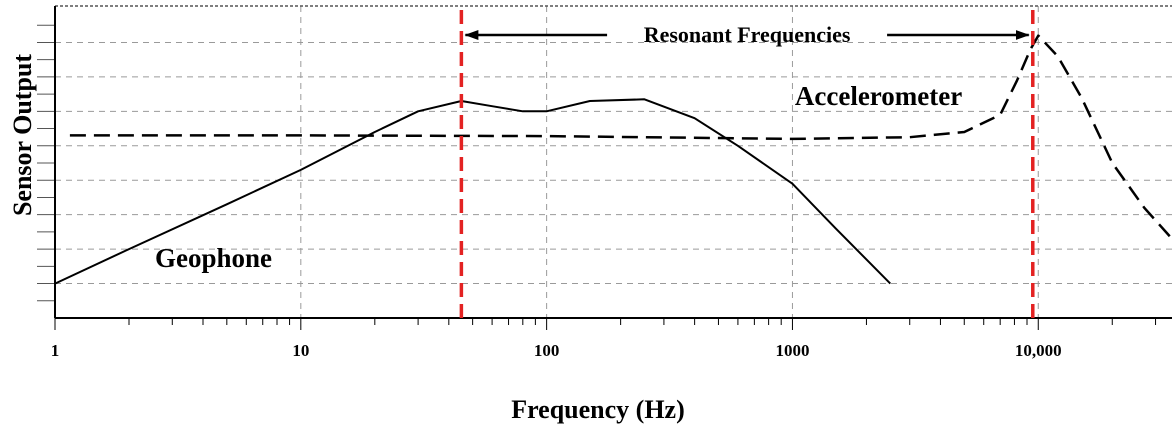  Describe the element at coordinates (792, 350) in the screenshot. I see `x-tick-label: 1000` at that location.